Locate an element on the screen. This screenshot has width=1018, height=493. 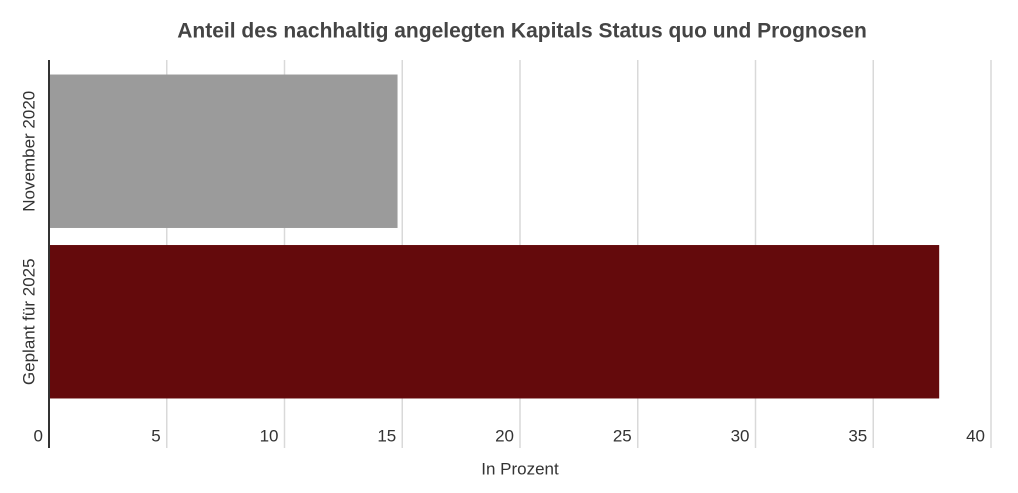
x-tick-label: 25 is located at coordinates (622, 435).